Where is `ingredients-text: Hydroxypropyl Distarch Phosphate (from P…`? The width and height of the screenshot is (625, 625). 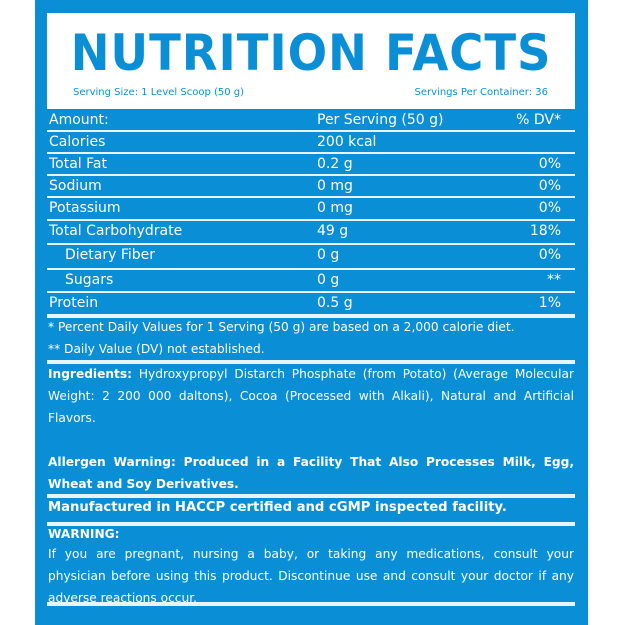 ingredients-text: Hydroxypropyl Distarch Phosphate (from P… is located at coordinates (311, 396).